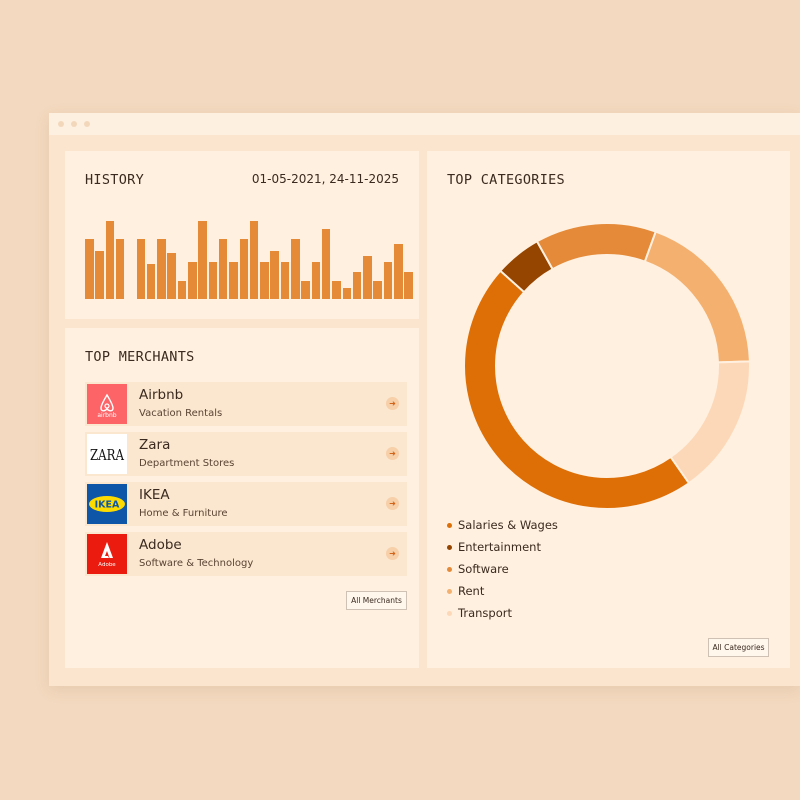 The image size is (800, 800). I want to click on window-titlebar, so click(424, 124).